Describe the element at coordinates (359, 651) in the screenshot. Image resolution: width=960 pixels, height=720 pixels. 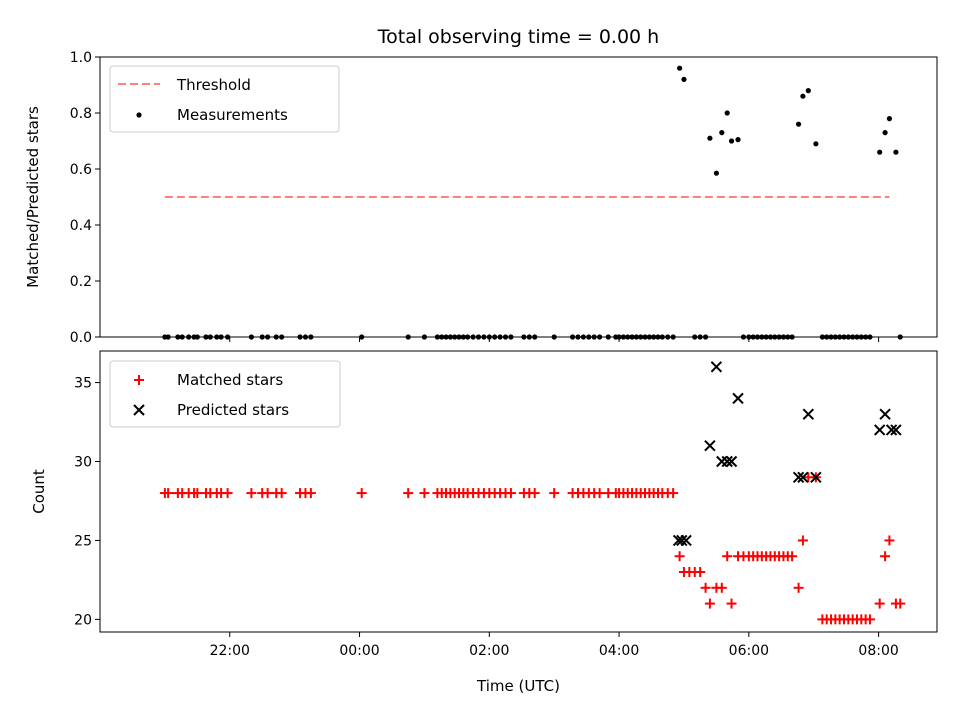
I see `x-tick-label: 00:00` at that location.